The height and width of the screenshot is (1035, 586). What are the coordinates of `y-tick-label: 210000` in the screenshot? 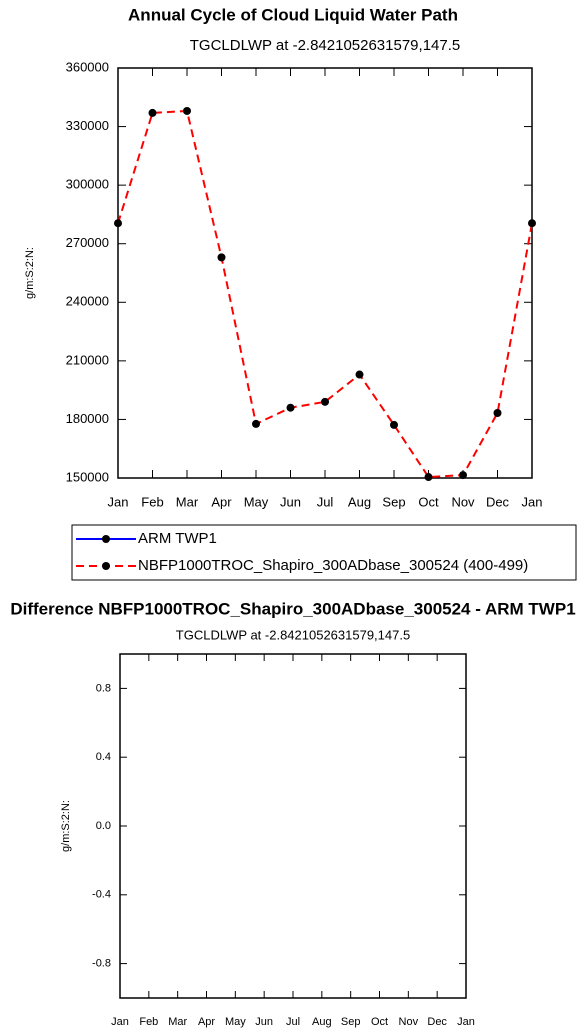 It's located at (87, 359).